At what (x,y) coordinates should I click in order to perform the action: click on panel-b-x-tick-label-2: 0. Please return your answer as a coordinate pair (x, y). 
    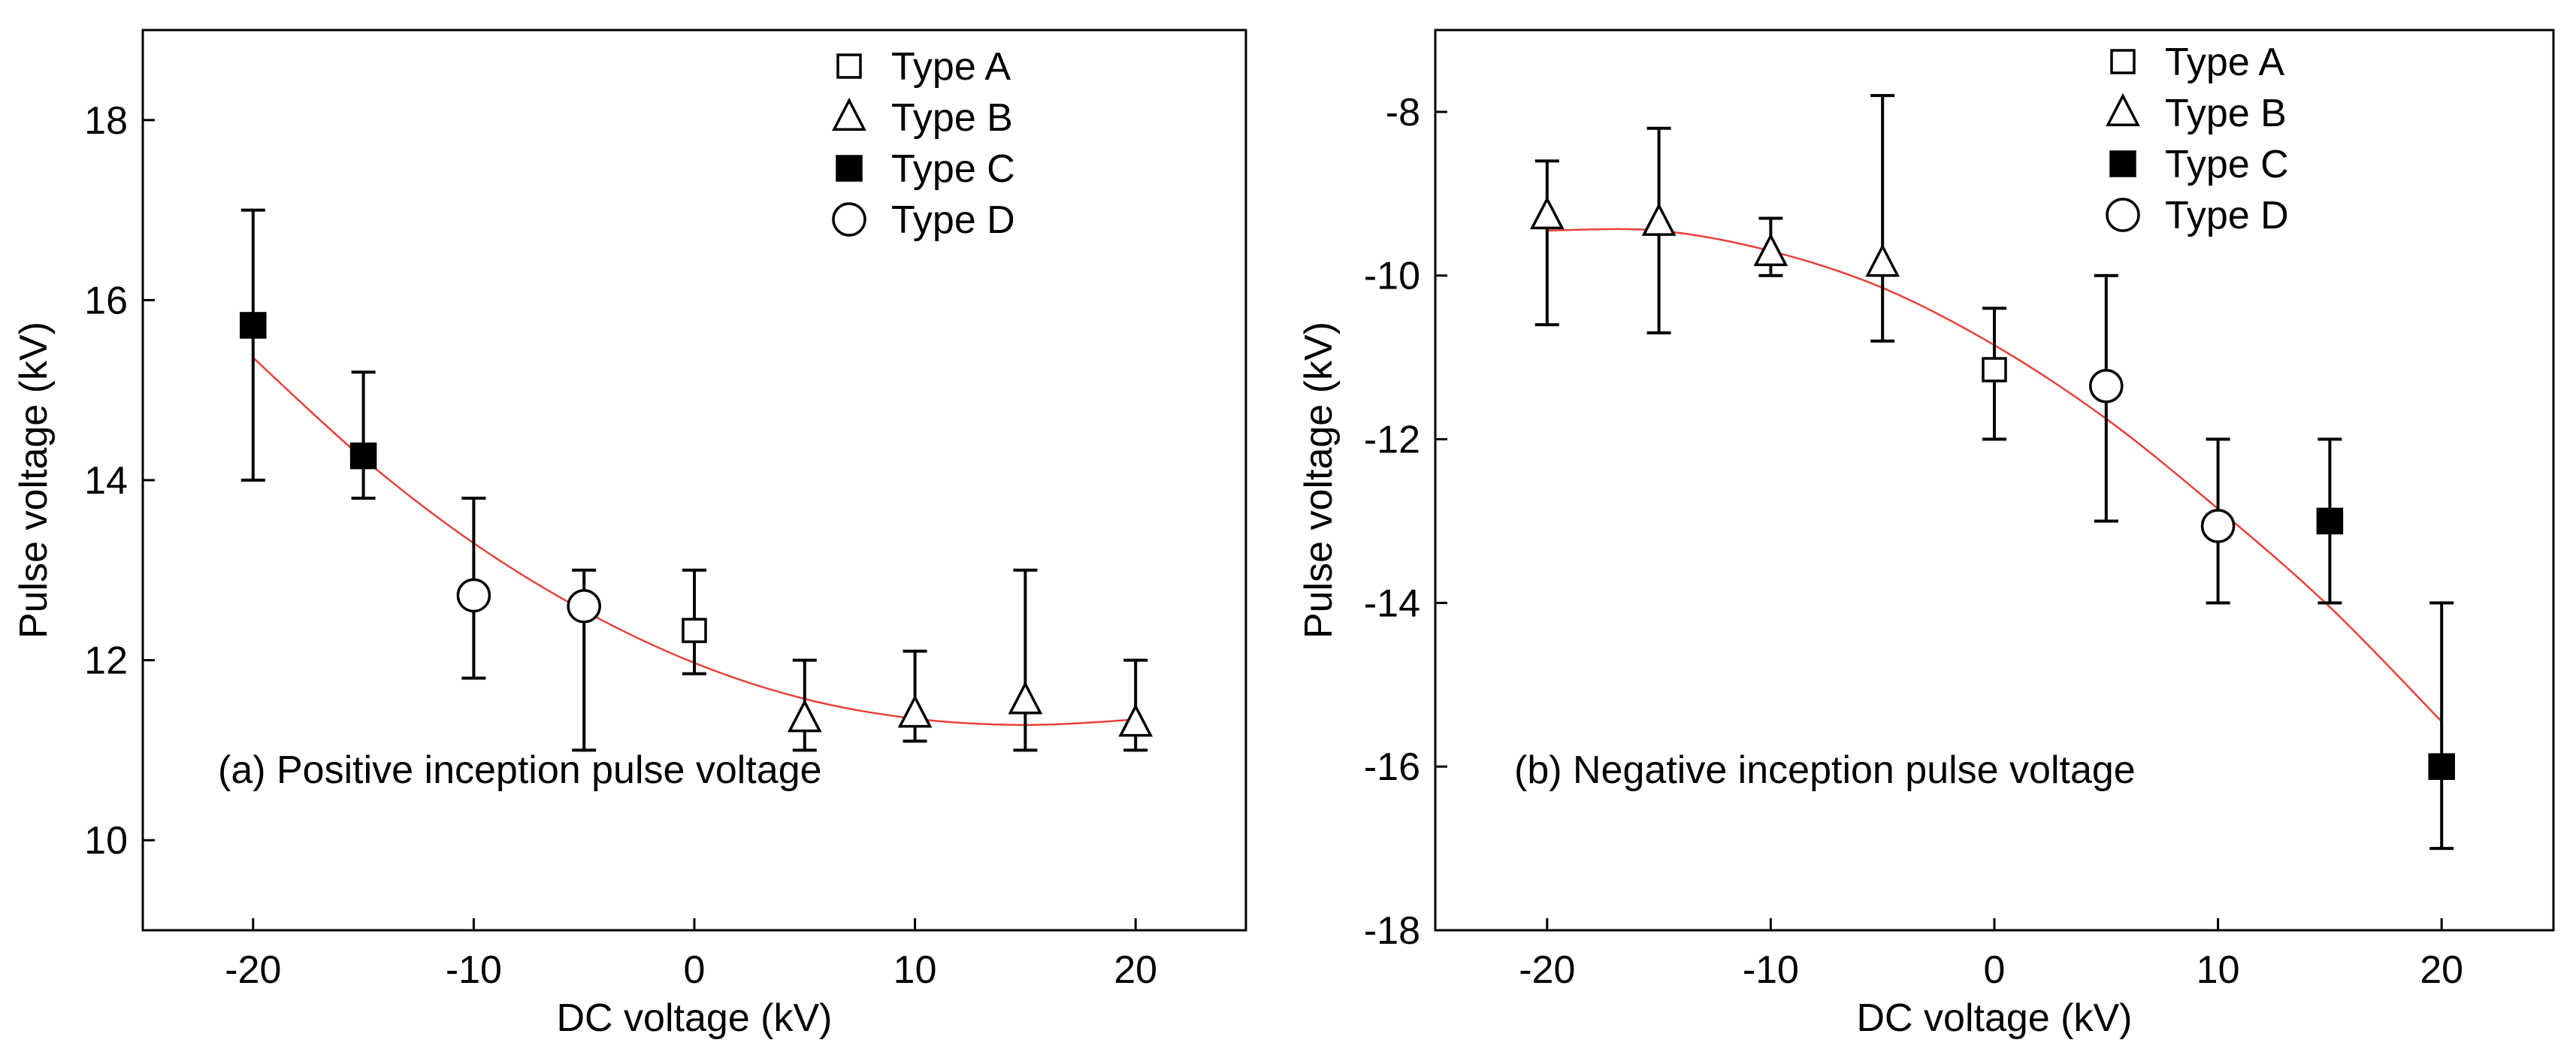
    Looking at the image, I should click on (1995, 970).